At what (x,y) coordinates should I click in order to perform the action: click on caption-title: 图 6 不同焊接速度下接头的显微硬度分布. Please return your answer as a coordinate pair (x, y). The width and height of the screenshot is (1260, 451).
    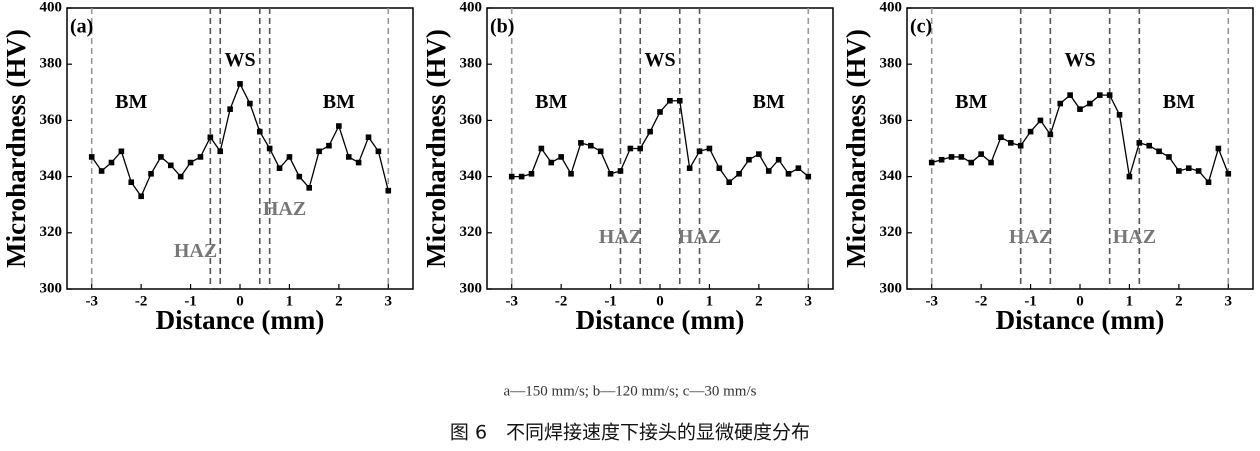
    Looking at the image, I should click on (630, 433).